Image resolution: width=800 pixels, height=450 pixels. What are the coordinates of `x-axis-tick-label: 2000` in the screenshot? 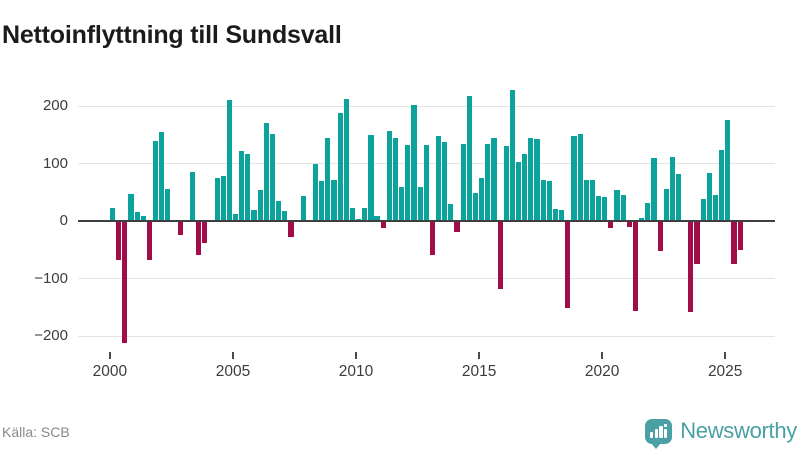 It's located at (110, 371).